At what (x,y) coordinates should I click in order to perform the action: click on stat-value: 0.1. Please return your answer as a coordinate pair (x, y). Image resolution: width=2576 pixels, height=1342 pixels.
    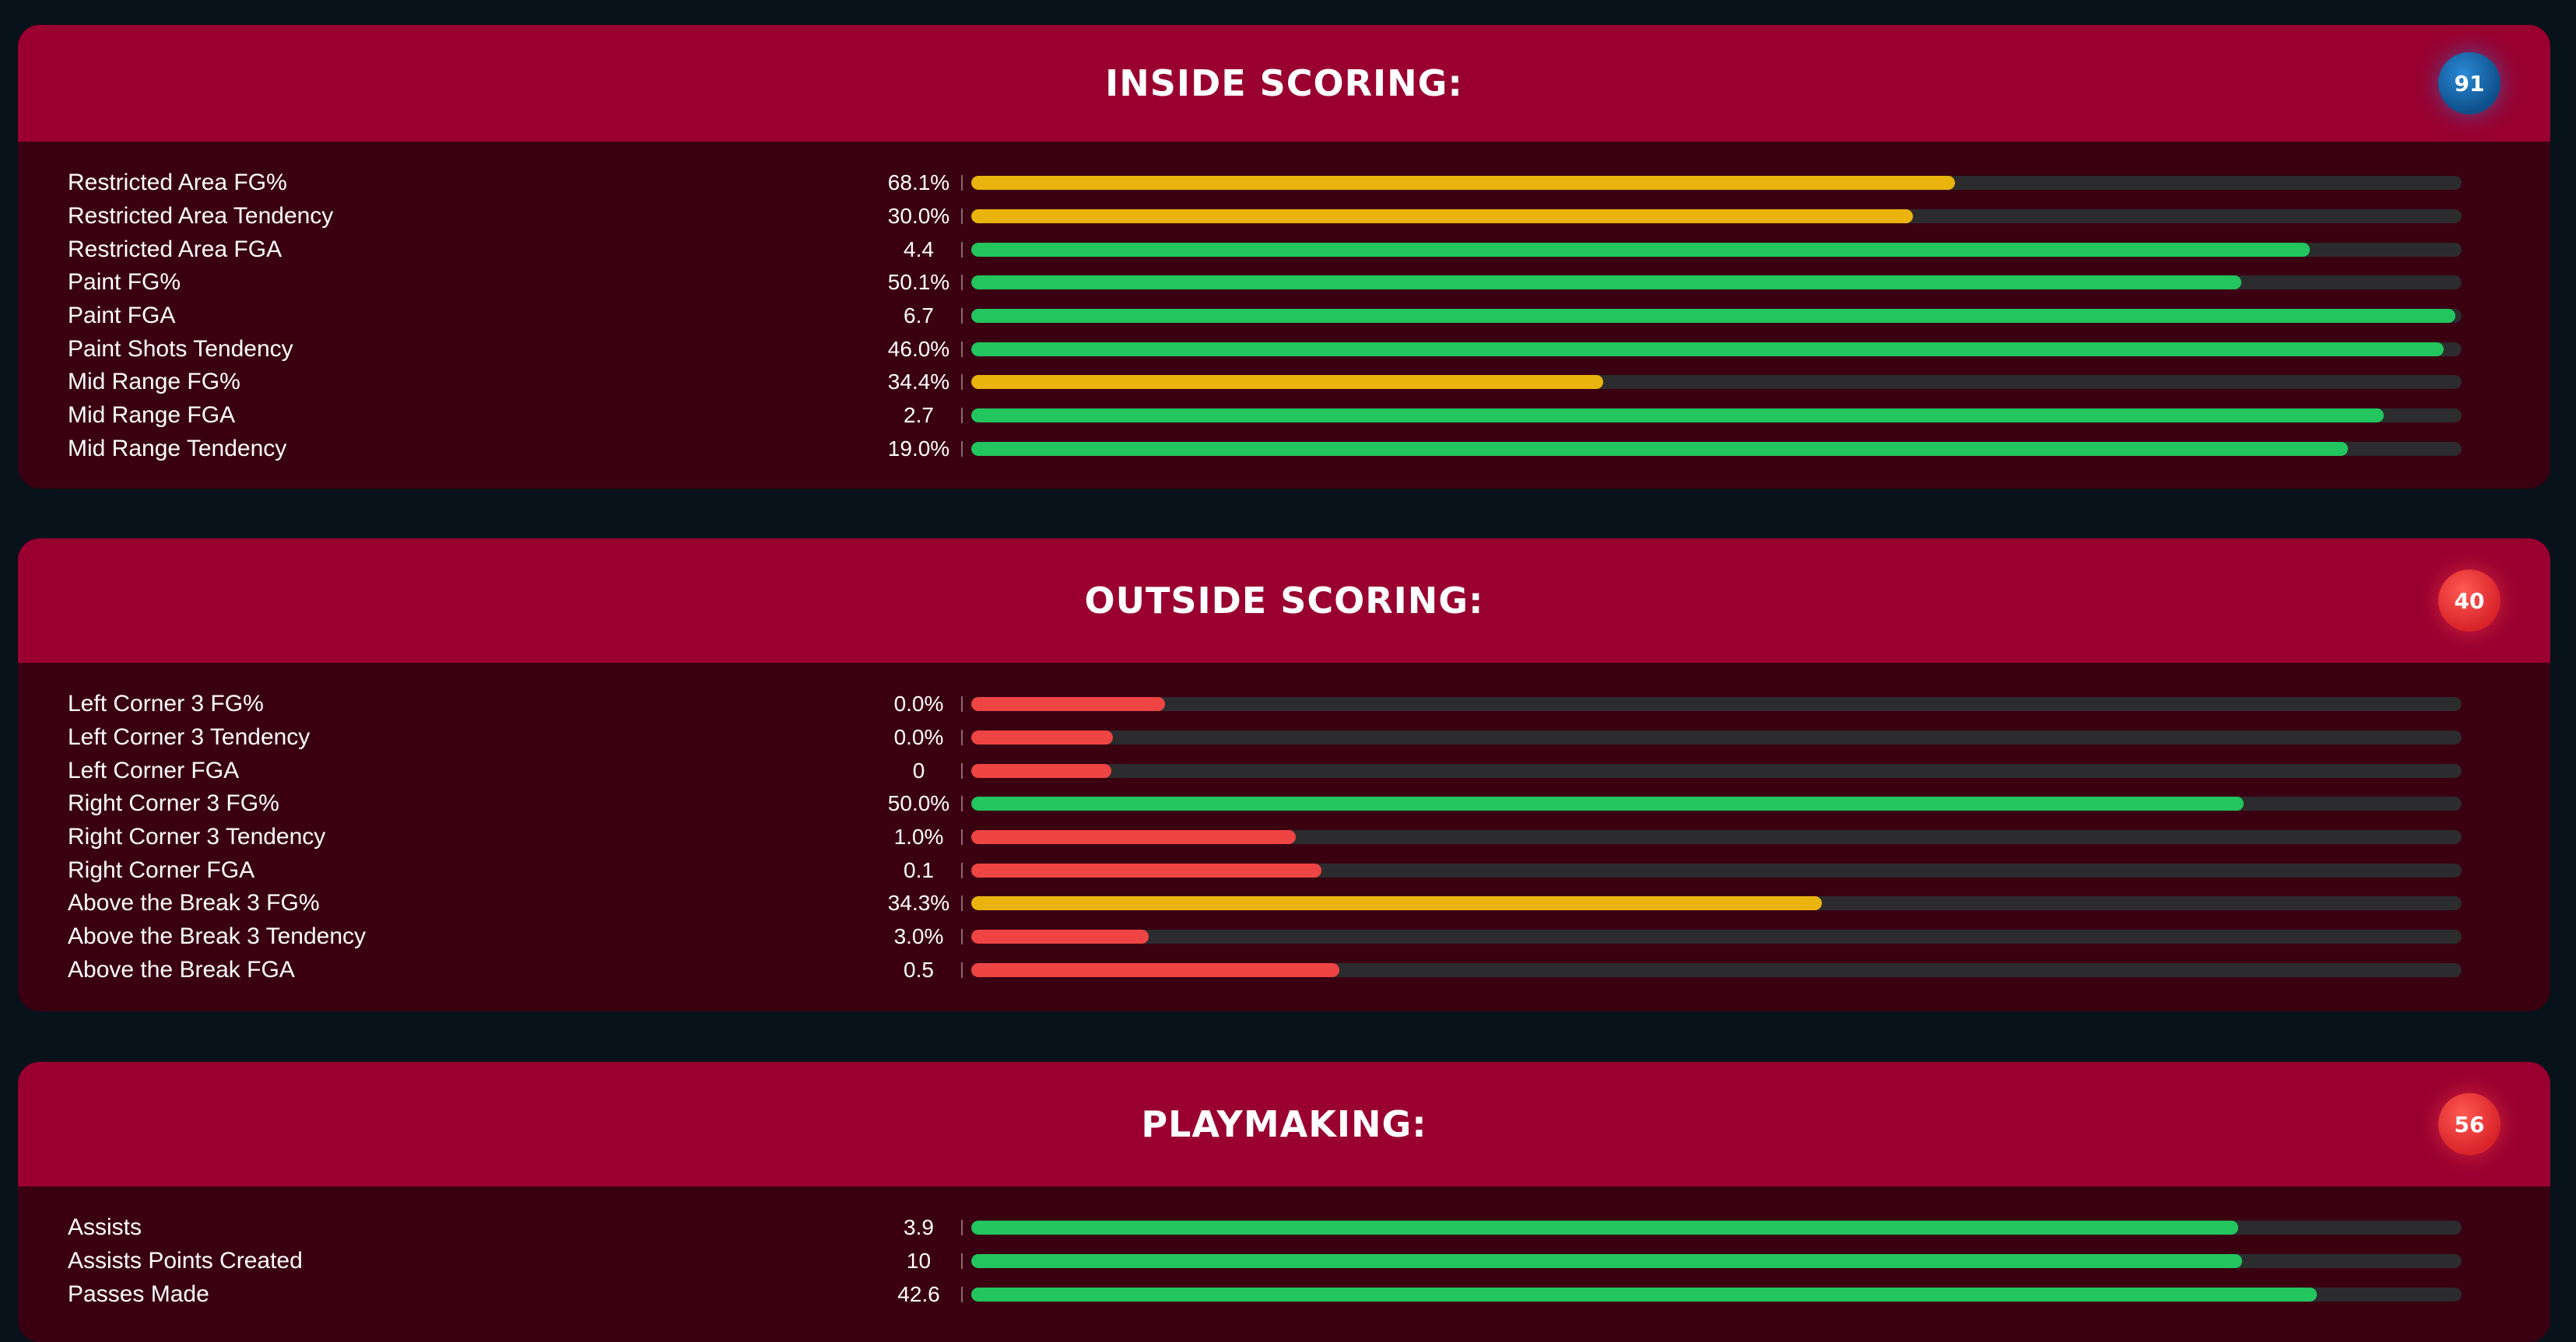
    Looking at the image, I should click on (919, 869).